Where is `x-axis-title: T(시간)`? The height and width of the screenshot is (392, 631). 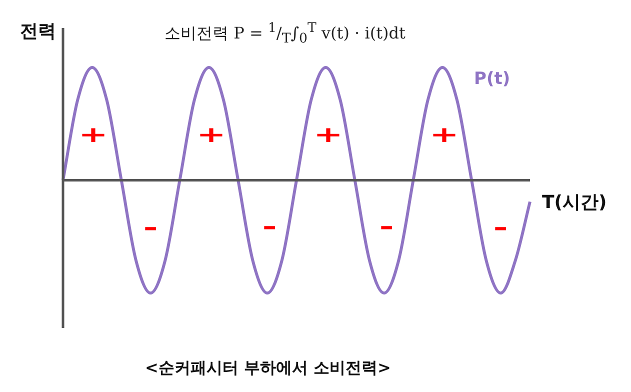
x-axis-title: T(시간) is located at coordinates (574, 202).